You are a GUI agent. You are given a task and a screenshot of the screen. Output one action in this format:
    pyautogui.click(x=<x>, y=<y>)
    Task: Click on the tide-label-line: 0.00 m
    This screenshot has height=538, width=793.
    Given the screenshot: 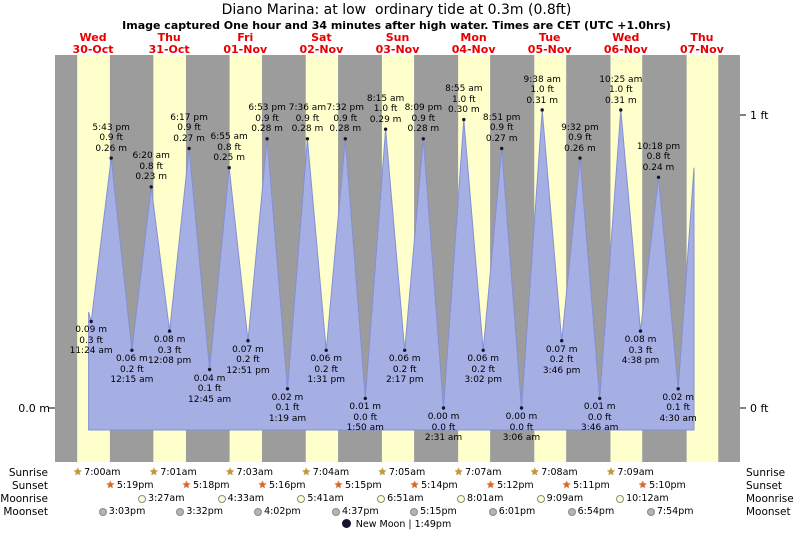 What is the action you would take?
    pyautogui.click(x=521, y=417)
    